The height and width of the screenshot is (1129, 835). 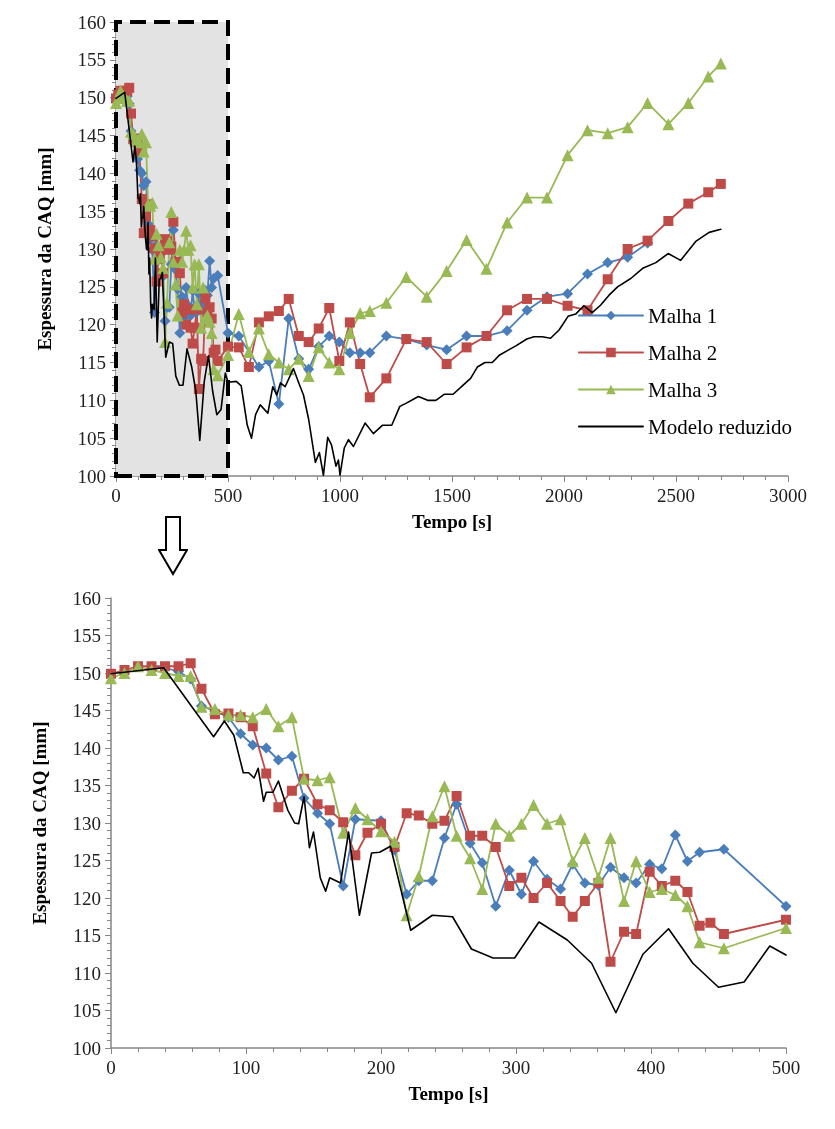 What do you see at coordinates (676, 495) in the screenshot?
I see `x-tick-label: 2500` at bounding box center [676, 495].